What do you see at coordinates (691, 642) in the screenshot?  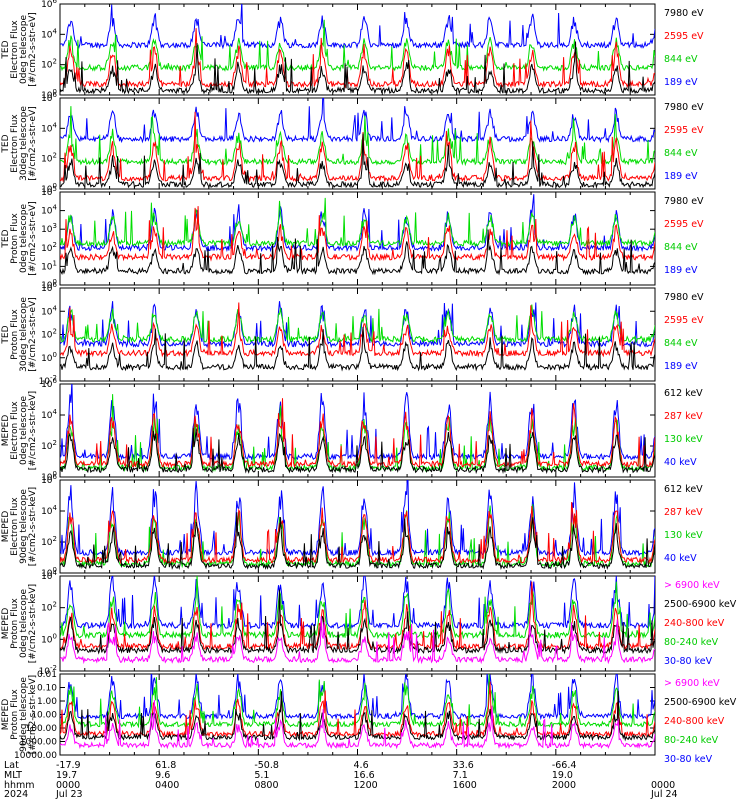 I see `legend-entry: 80-240 keV` at bounding box center [691, 642].